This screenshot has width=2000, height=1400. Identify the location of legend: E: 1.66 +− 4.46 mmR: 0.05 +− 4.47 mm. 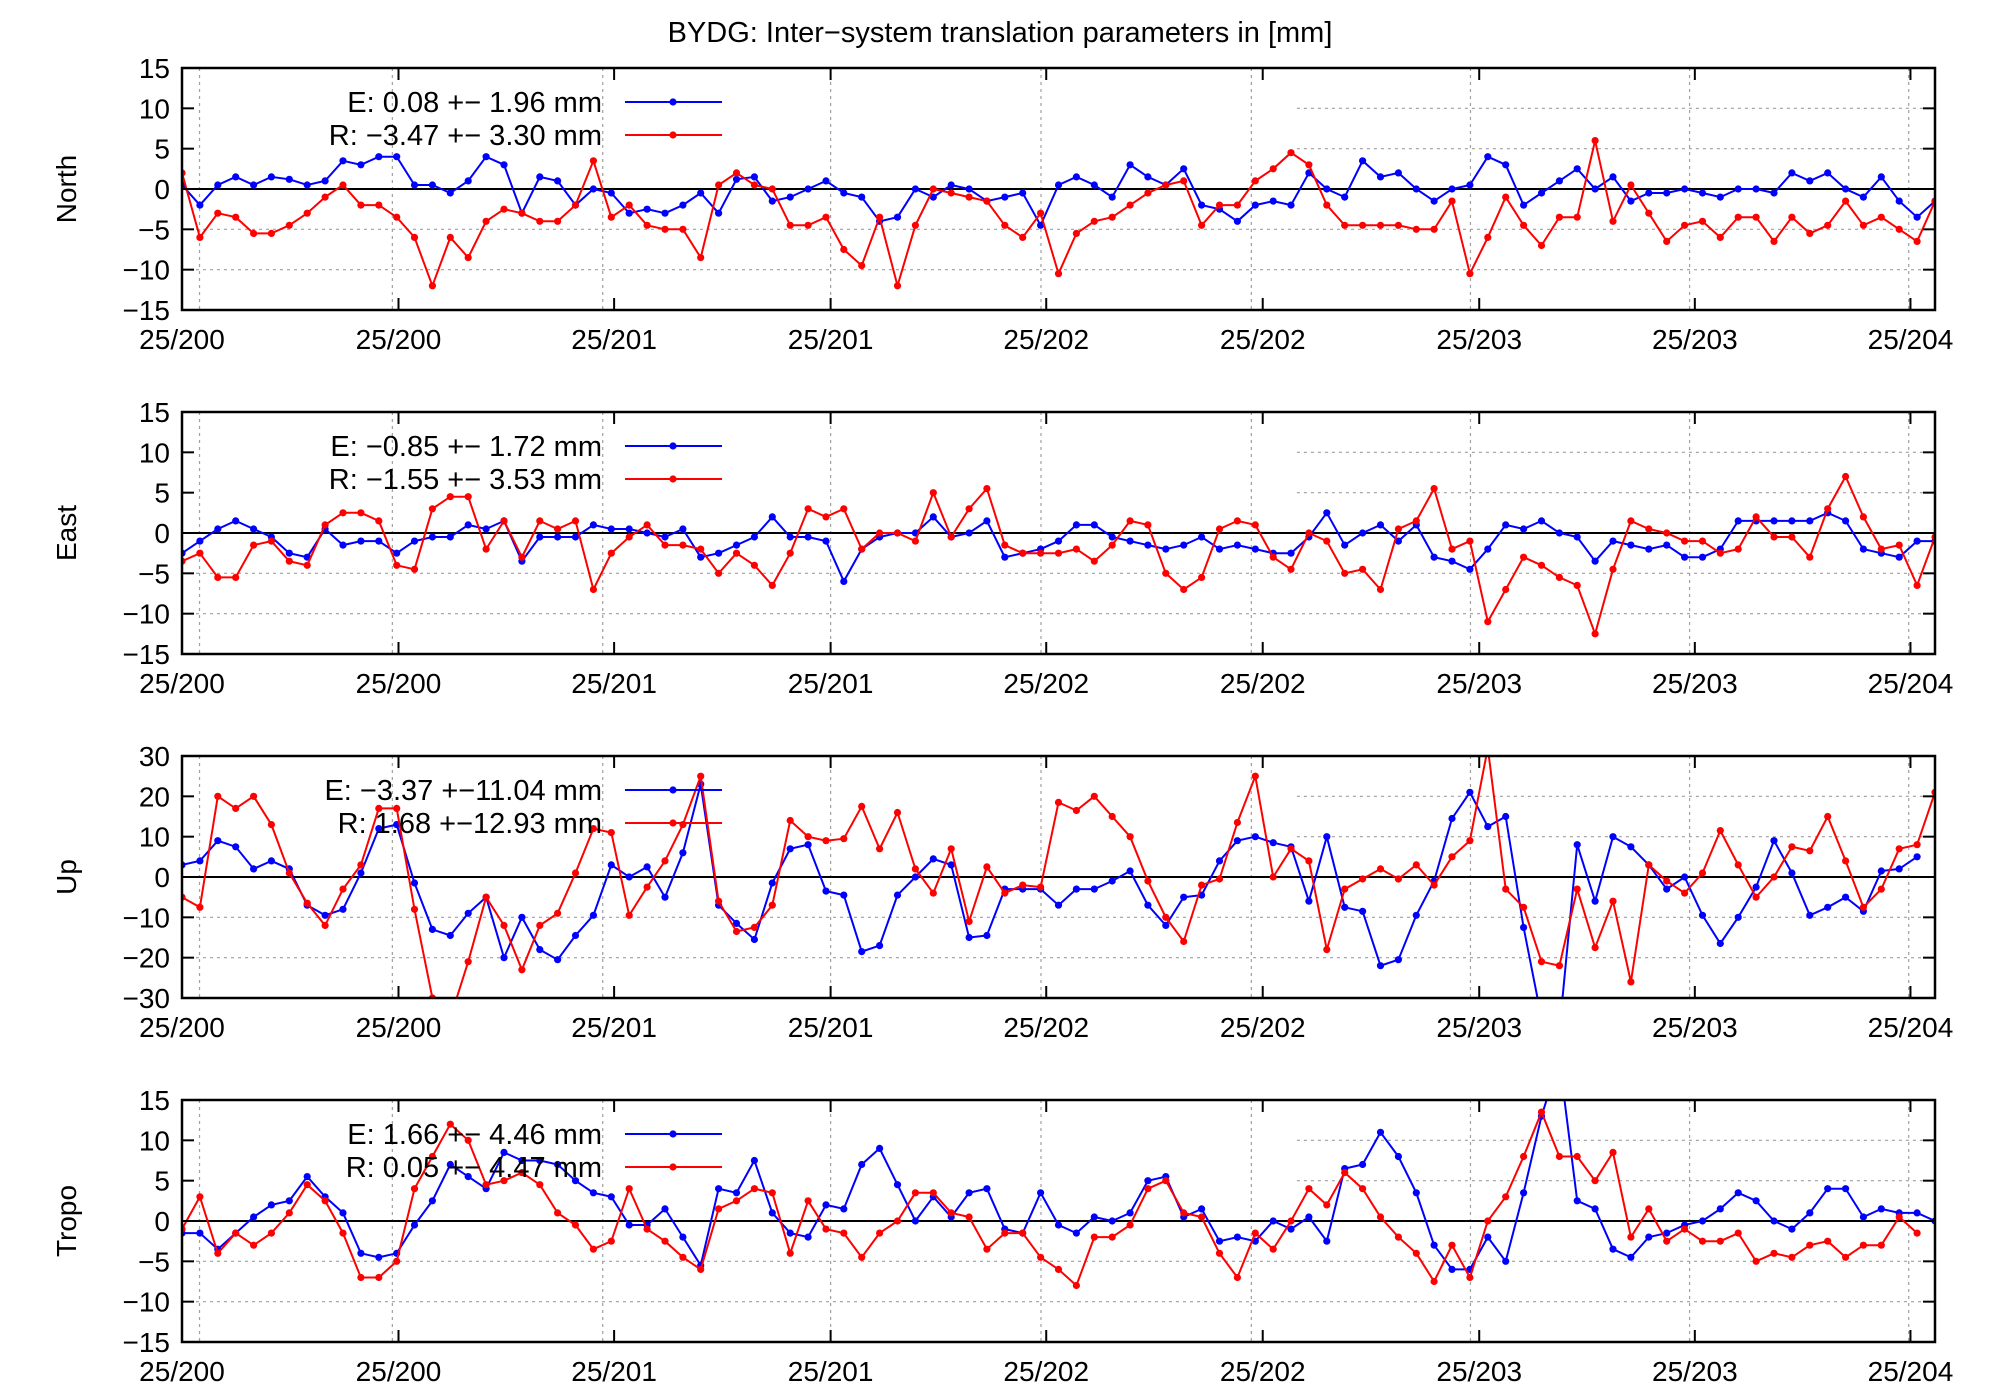
(534, 1151).